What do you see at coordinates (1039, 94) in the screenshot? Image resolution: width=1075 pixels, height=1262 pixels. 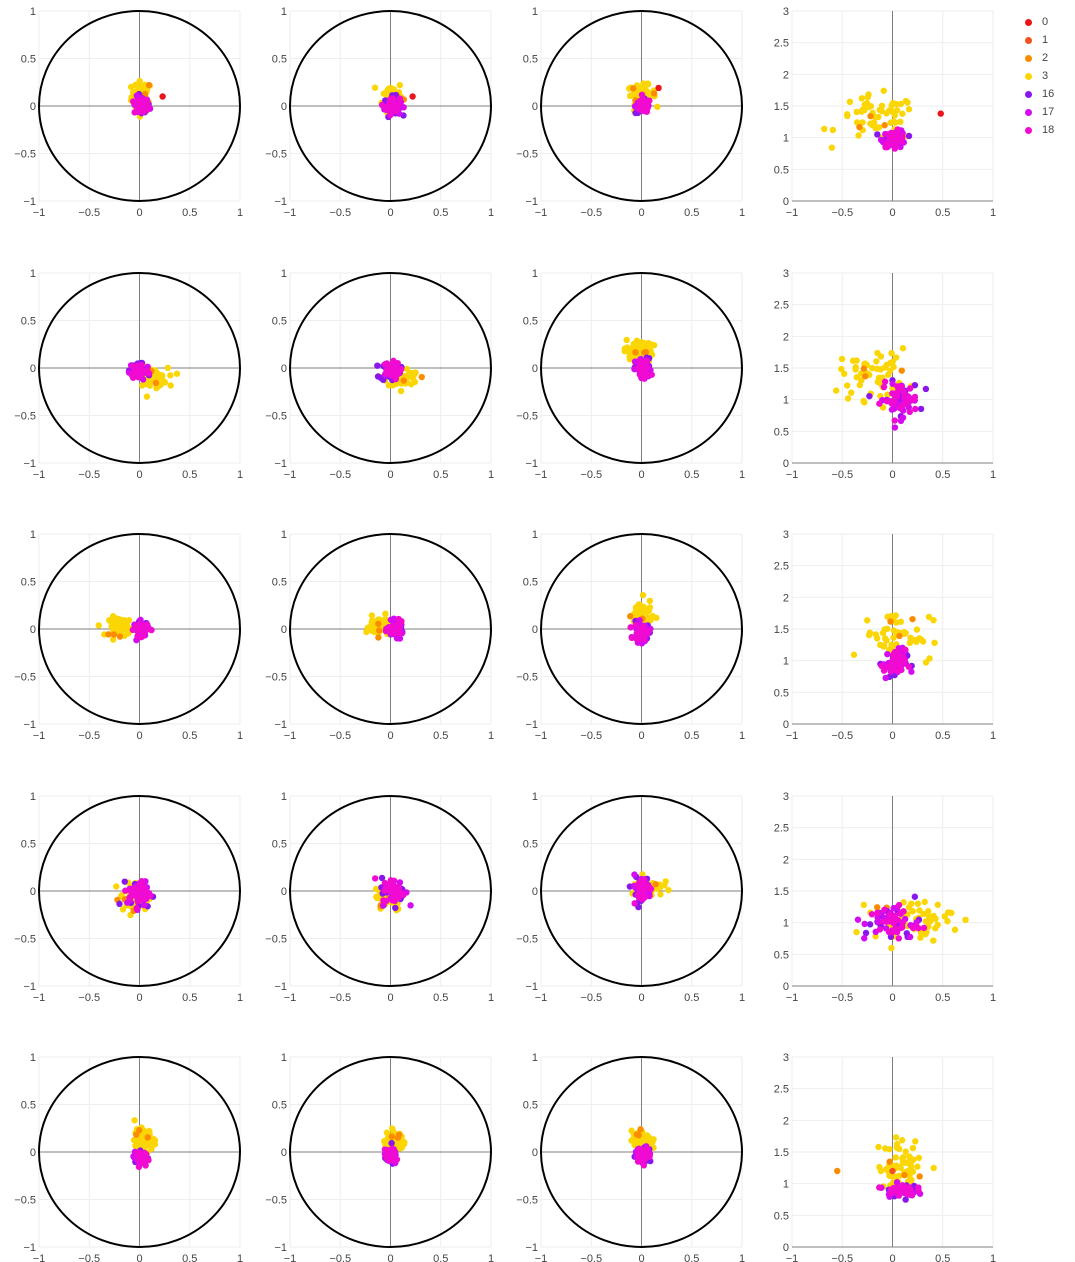 I see `legend-item: 16` at bounding box center [1039, 94].